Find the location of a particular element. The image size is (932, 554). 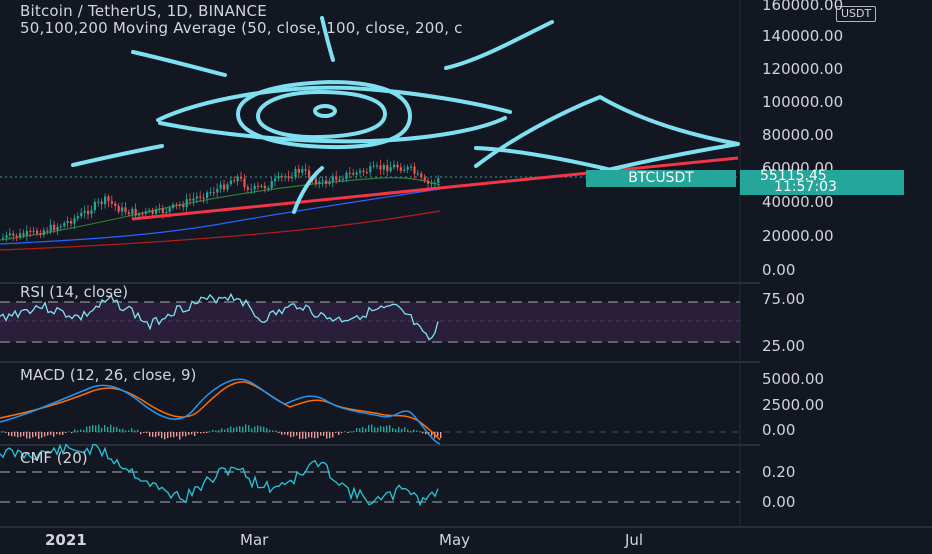

macd-histogram is located at coordinates (222, 432).